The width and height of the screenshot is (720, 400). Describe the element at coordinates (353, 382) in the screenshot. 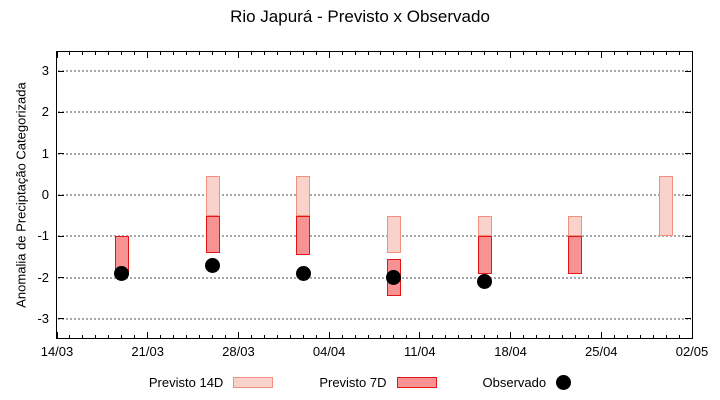

I see `legend-label-previsto-7d: Previsto 7D` at that location.